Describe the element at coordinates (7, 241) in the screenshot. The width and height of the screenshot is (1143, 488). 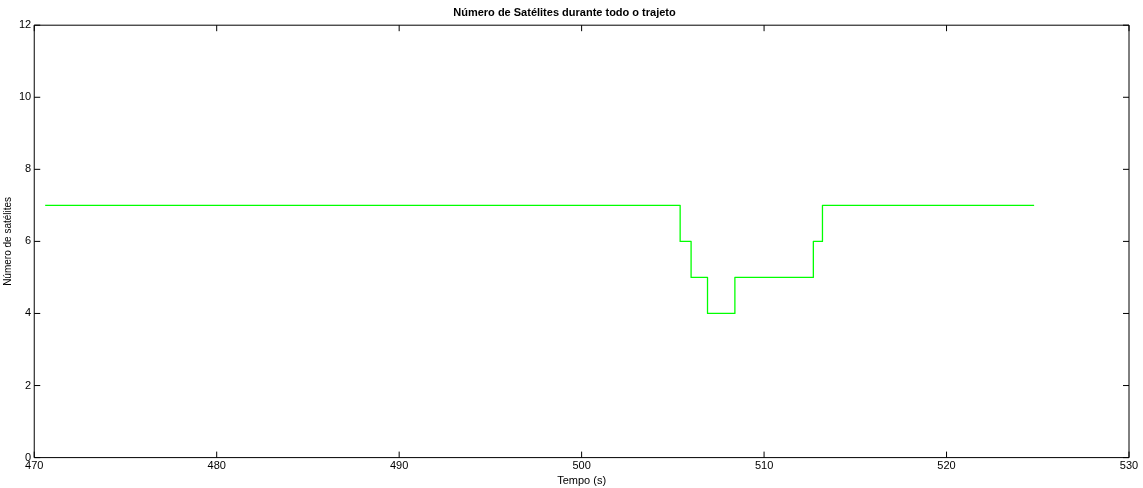
I see `y-axis-title: Número de satélites` at that location.